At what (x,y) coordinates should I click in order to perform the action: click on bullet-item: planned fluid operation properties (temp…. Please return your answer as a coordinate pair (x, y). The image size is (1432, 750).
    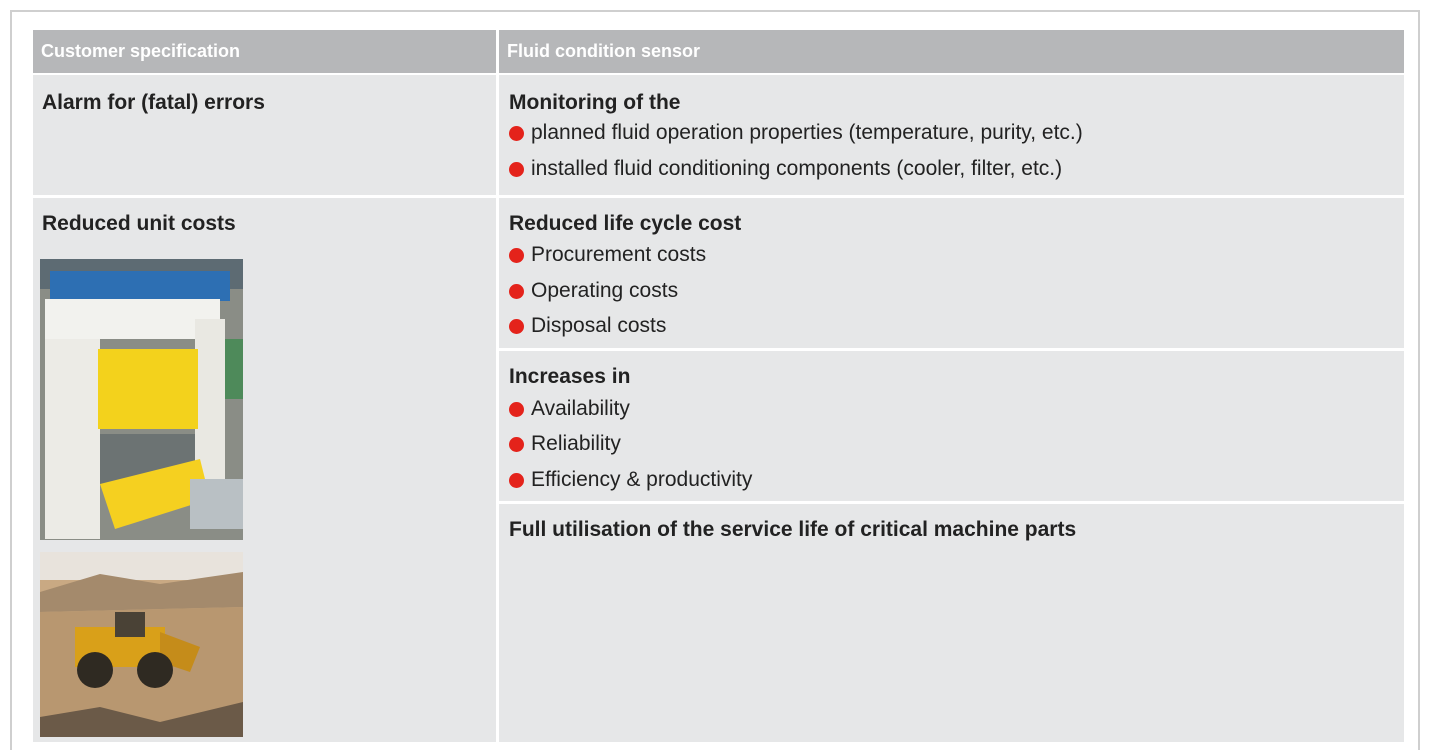
    Looking at the image, I should click on (796, 133).